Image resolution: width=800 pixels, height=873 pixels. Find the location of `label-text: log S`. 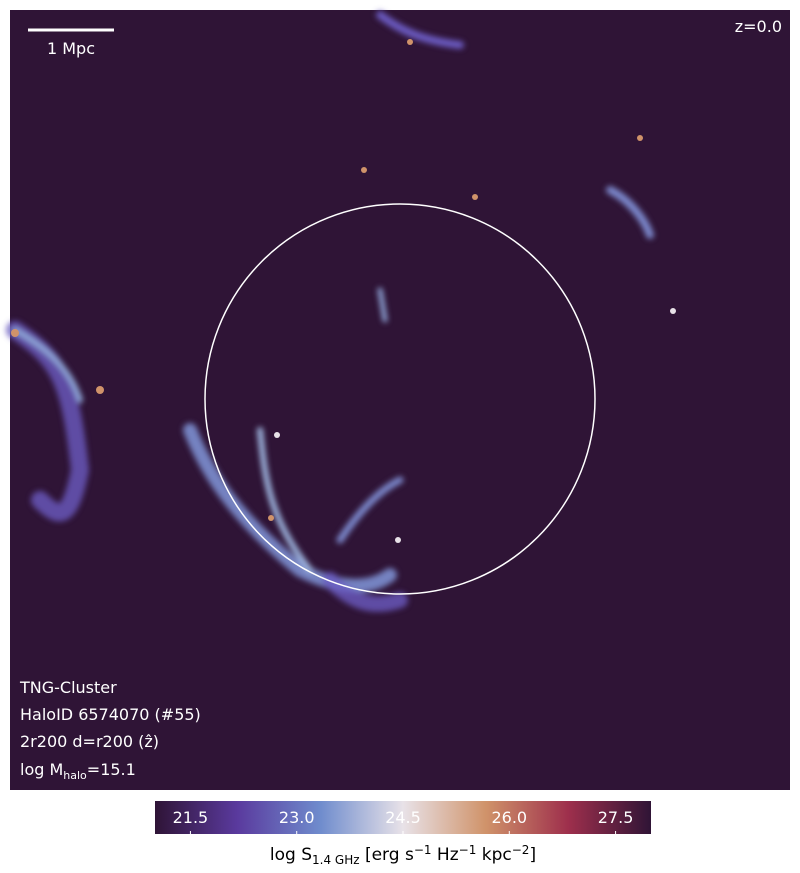

label-text: log S is located at coordinates (291, 855).